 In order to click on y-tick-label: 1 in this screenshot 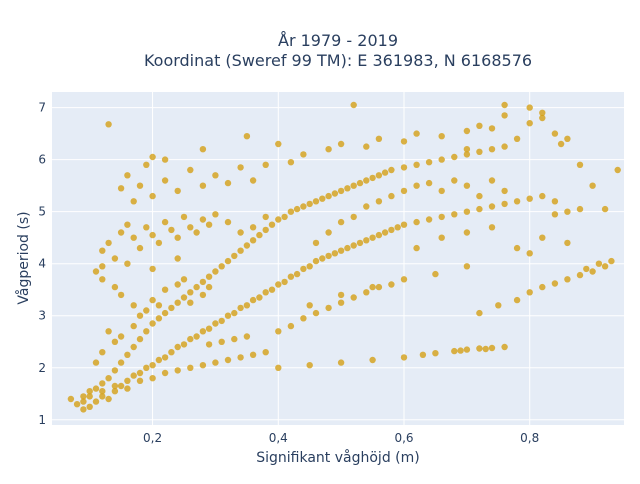, I will do `click(42, 420)`.